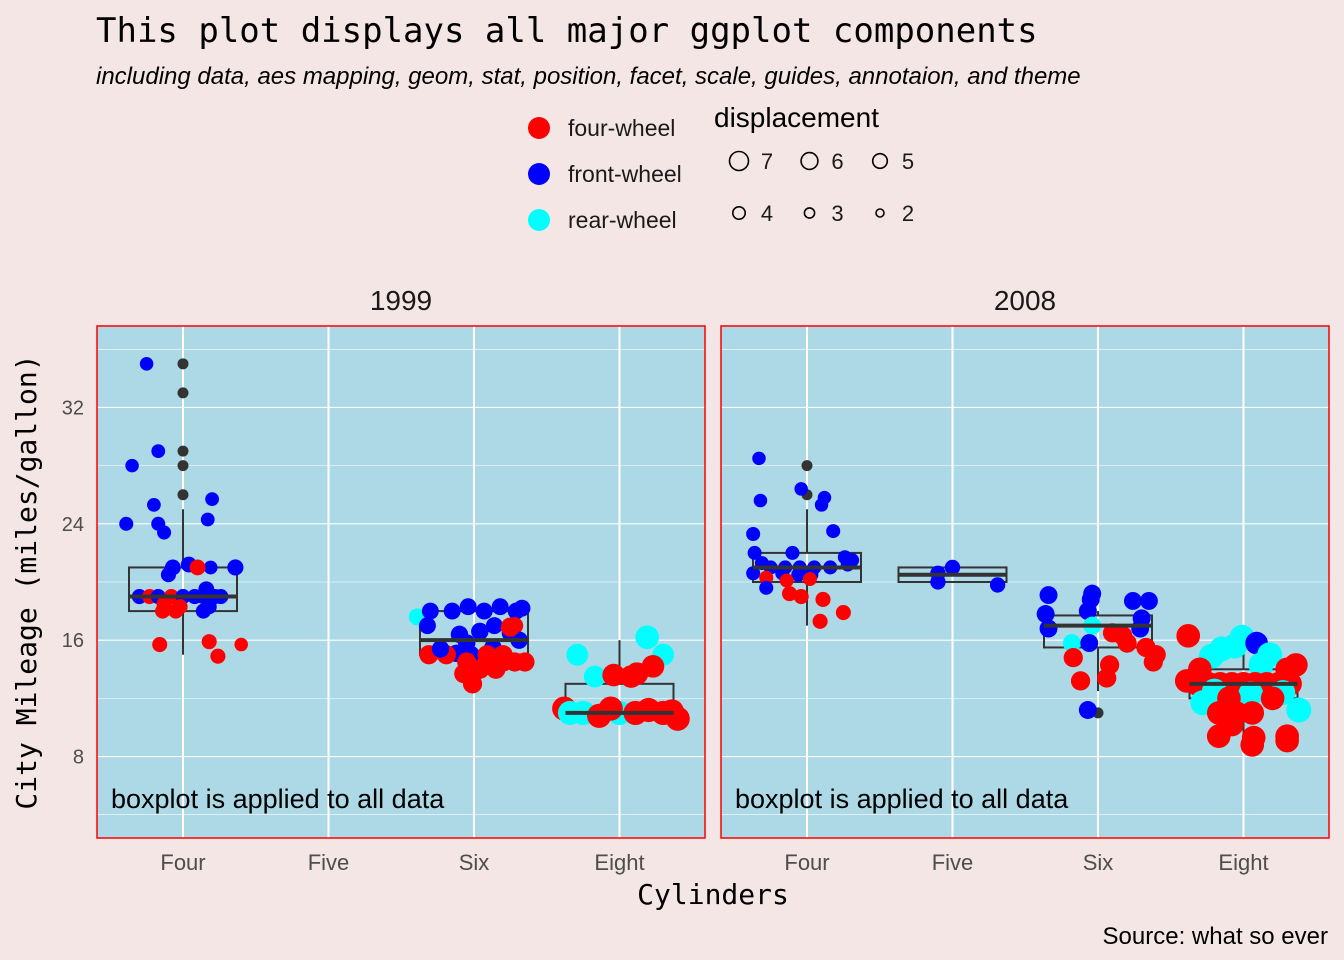 The image size is (1344, 960). Describe the element at coordinates (26, 581) in the screenshot. I see `y-axis-label: City Mileage (miles/gallon)` at that location.